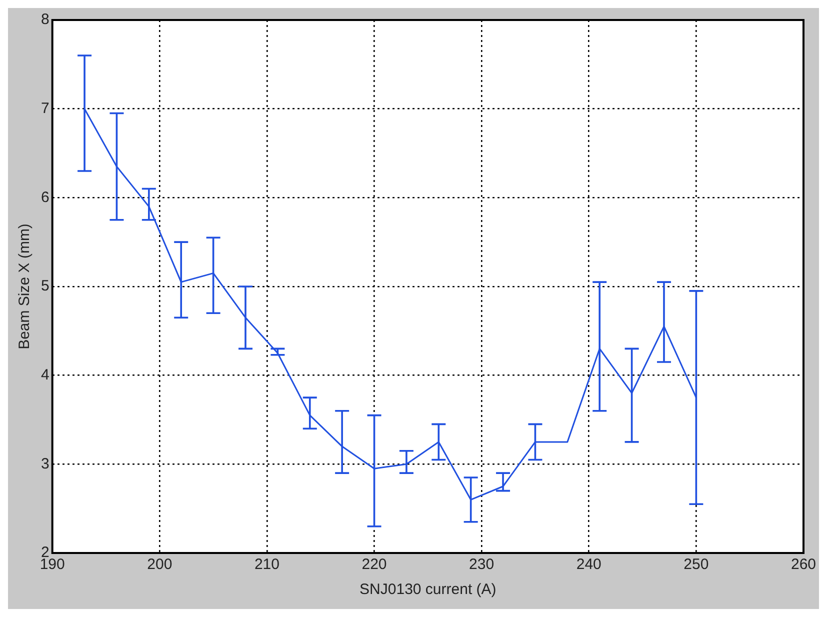 This screenshot has height=617, width=827. I want to click on x-tick-label: 200, so click(159, 565).